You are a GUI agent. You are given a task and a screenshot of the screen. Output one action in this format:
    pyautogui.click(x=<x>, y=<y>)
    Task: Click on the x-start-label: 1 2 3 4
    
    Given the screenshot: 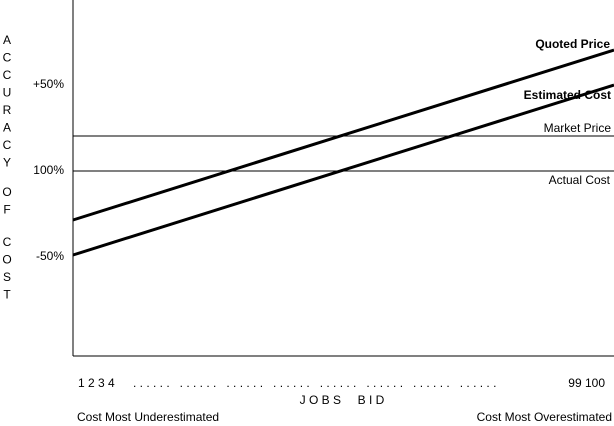 What is the action you would take?
    pyautogui.click(x=96, y=383)
    